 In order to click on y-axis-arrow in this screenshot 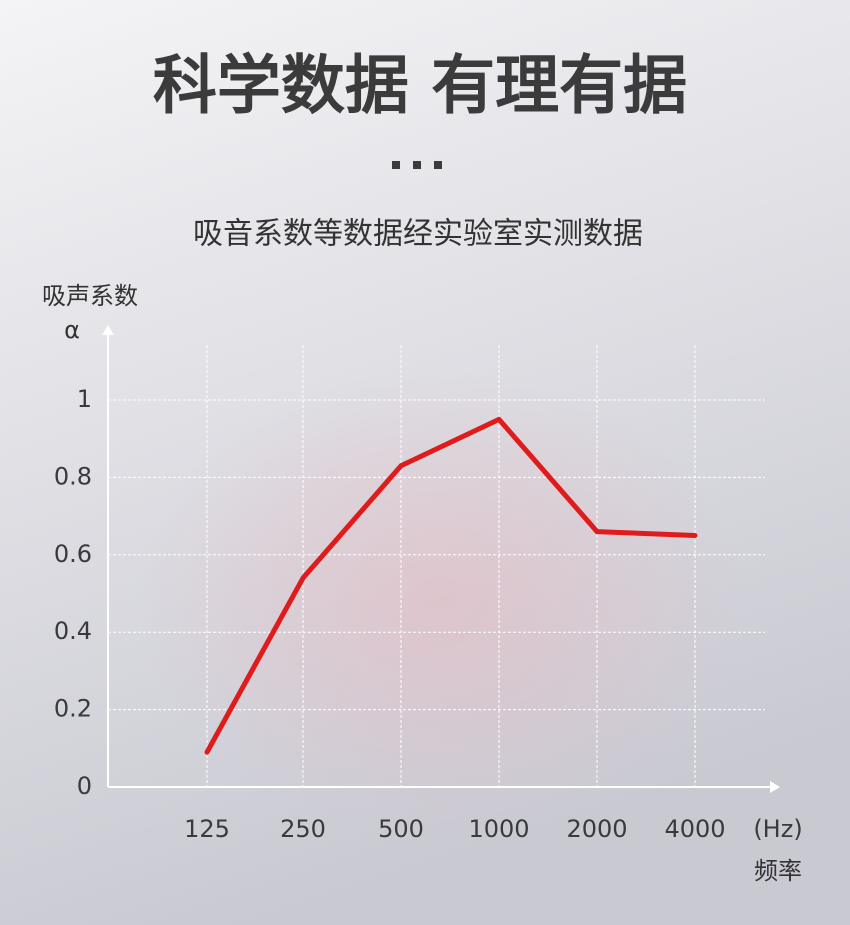, I will do `click(108, 330)`.